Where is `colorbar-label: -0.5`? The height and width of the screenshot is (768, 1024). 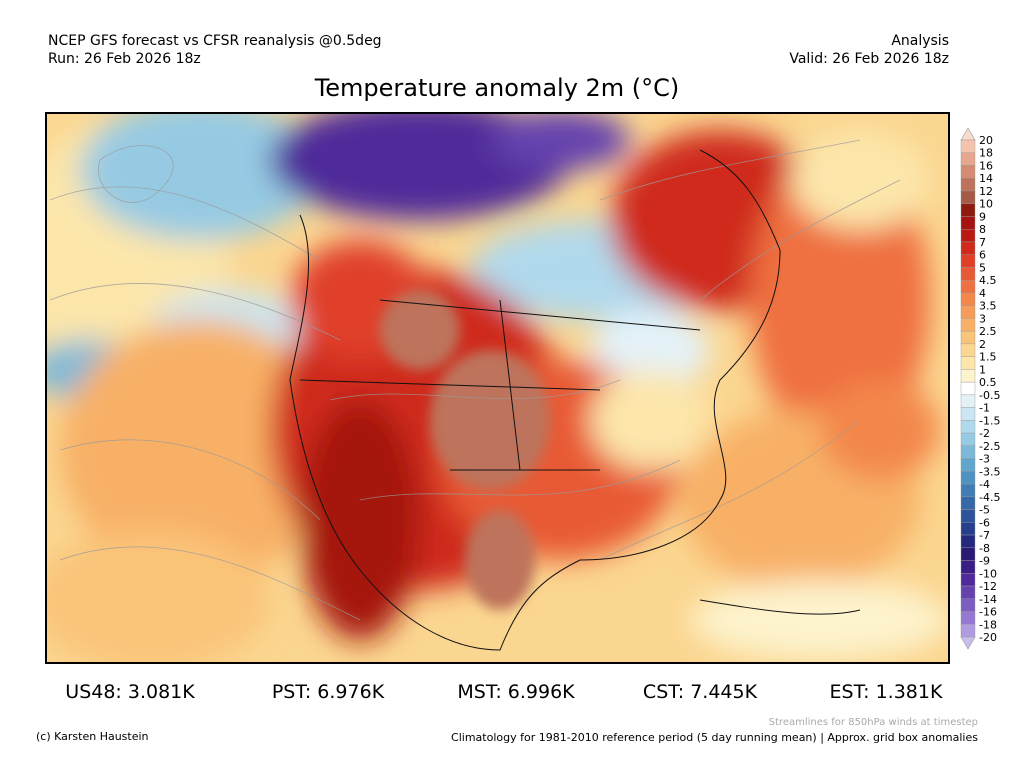
colorbar-label: -0.5 is located at coordinates (989, 395).